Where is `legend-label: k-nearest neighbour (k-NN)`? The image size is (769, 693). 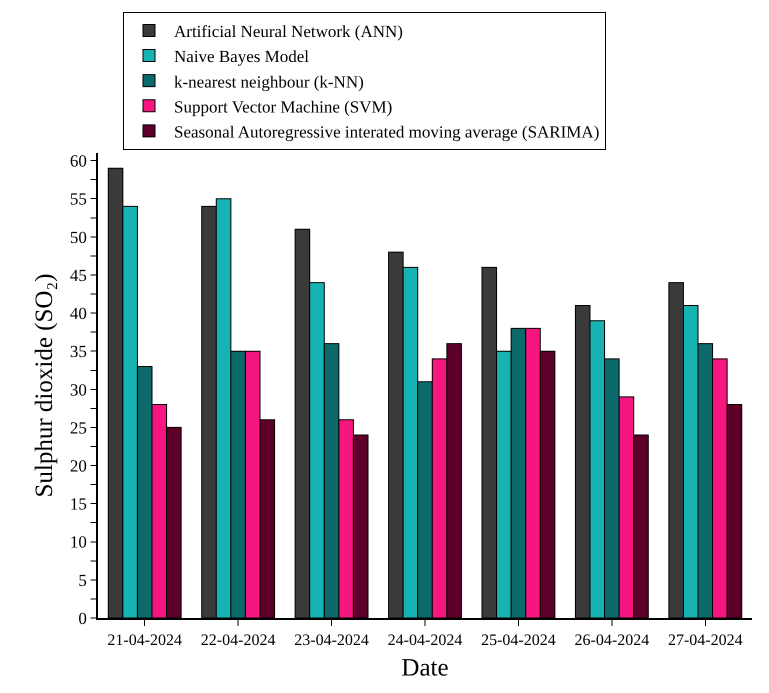
legend-label: k-nearest neighbour (k-NN) is located at coordinates (269, 82).